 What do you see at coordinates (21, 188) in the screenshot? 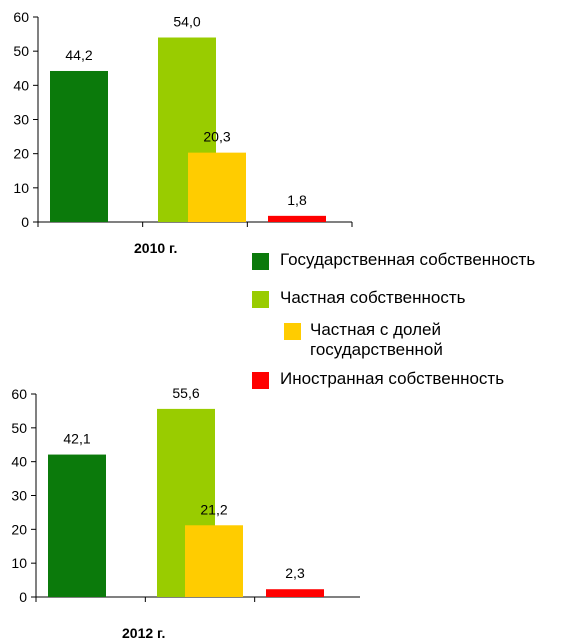
I see `chart-2010-y-tick-label: 10` at bounding box center [21, 188].